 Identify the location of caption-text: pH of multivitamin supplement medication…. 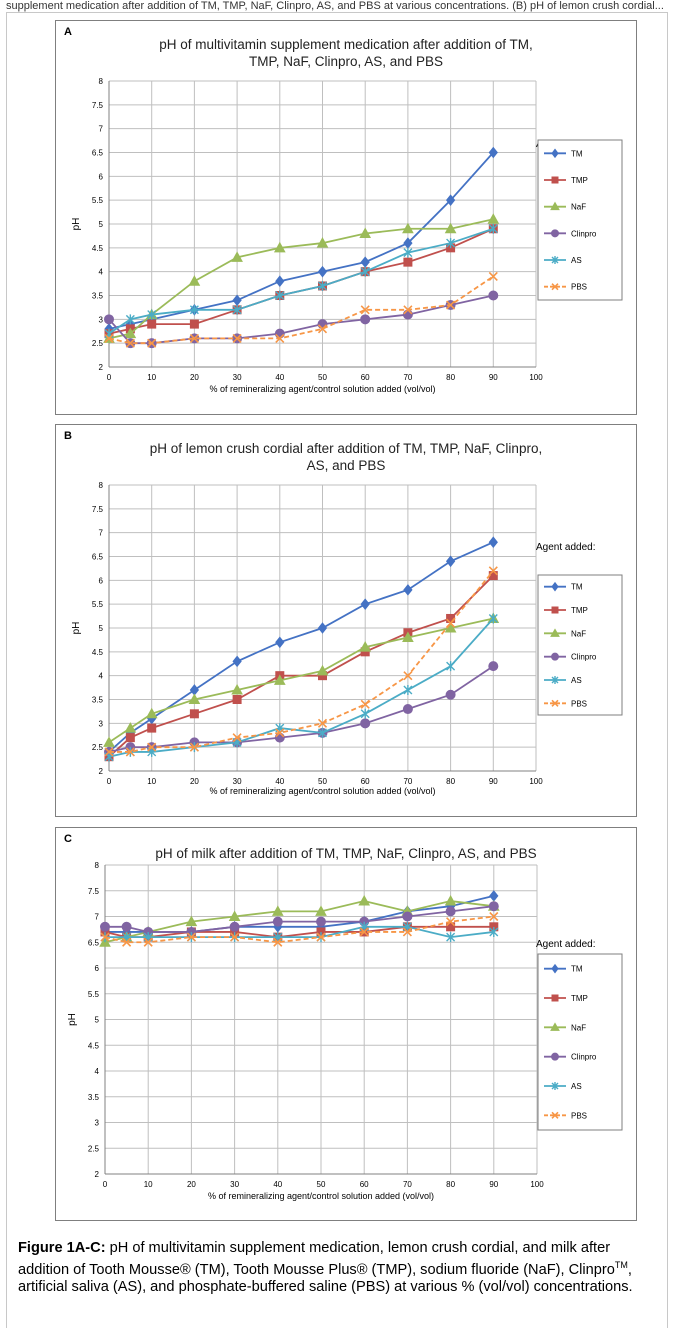
(316, 1259).